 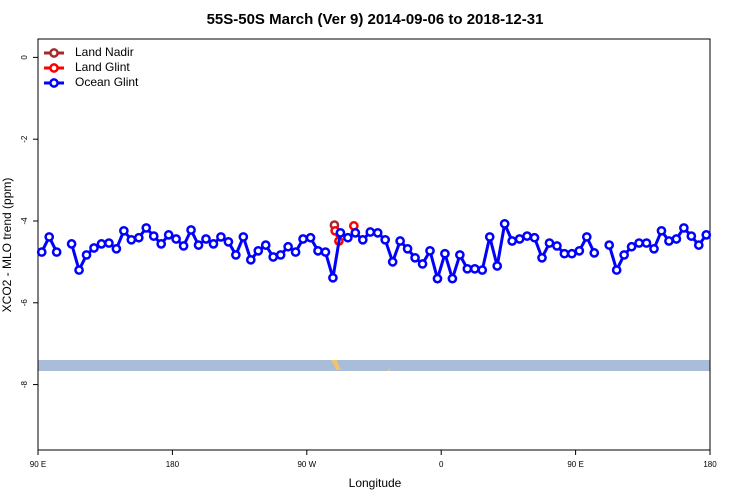 What do you see at coordinates (441, 464) in the screenshot?
I see `x-tick-label: 0` at bounding box center [441, 464].